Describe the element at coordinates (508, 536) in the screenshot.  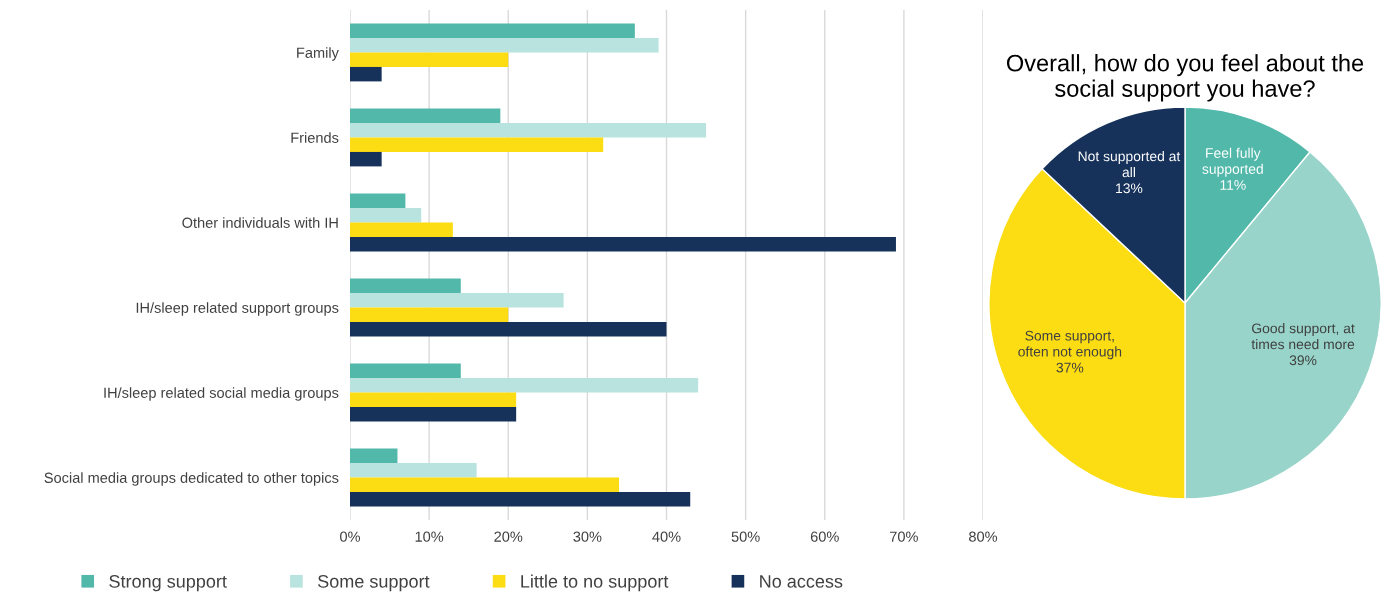
I see `x-tick-label: 20%` at that location.